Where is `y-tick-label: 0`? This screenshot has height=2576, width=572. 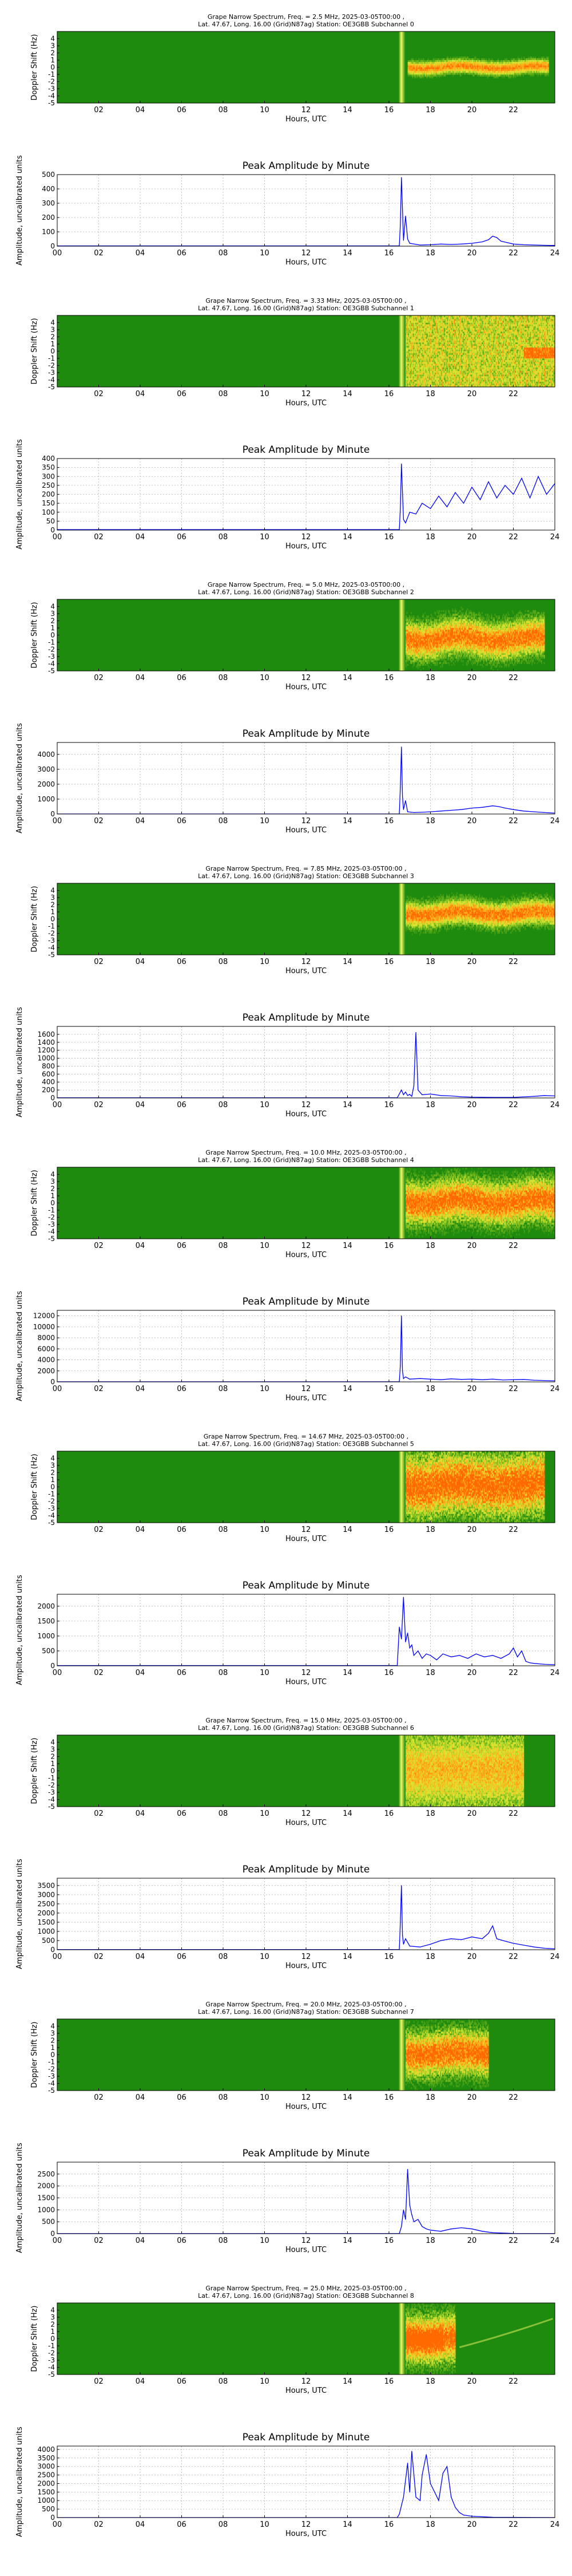
y-tick-label: 0 is located at coordinates (52, 246).